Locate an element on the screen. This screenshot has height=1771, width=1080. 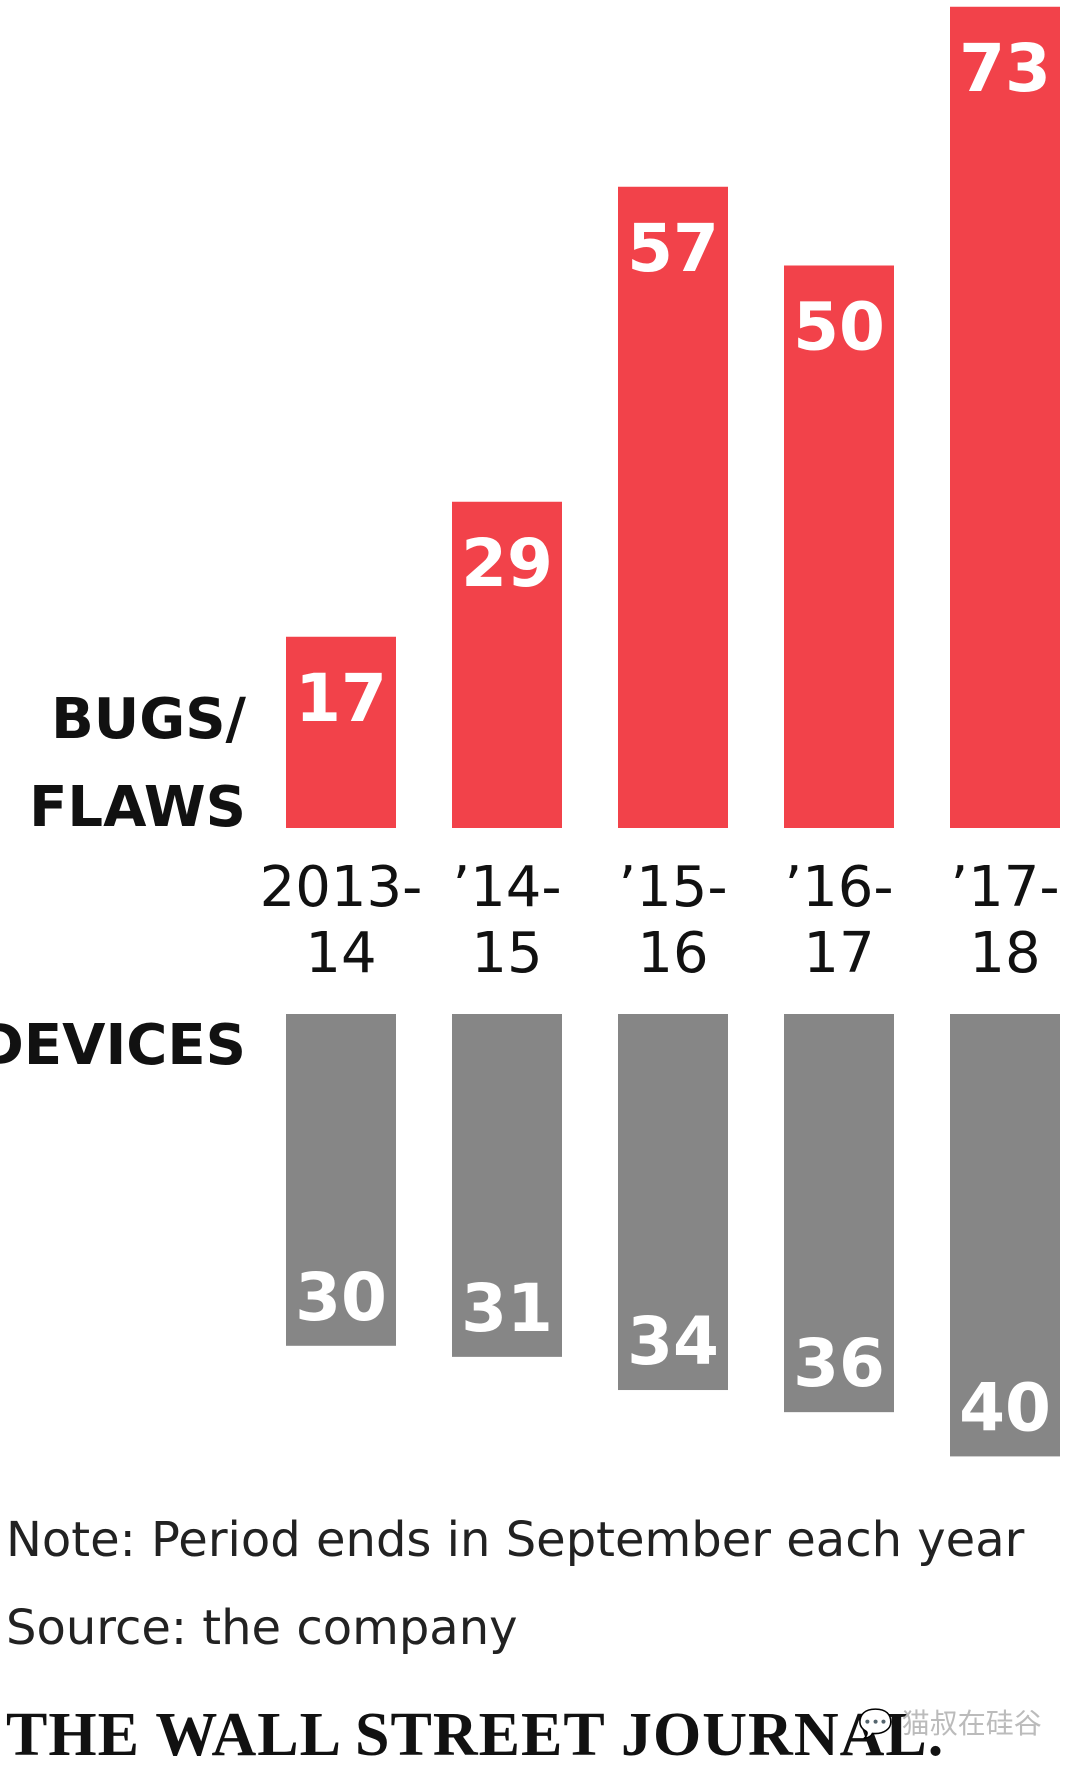
devices-bar-value: 34 is located at coordinates (673, 1341).